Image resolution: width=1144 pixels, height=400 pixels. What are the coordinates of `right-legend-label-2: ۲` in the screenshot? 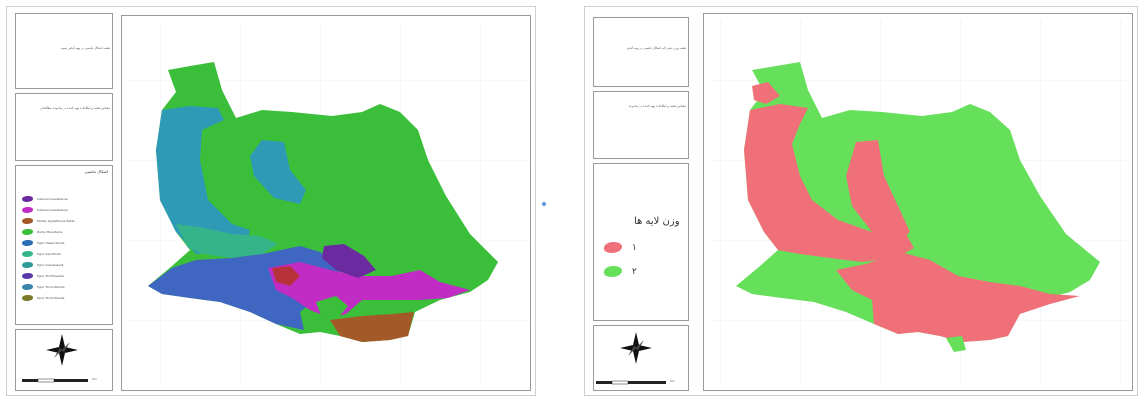 It's located at (634, 271).